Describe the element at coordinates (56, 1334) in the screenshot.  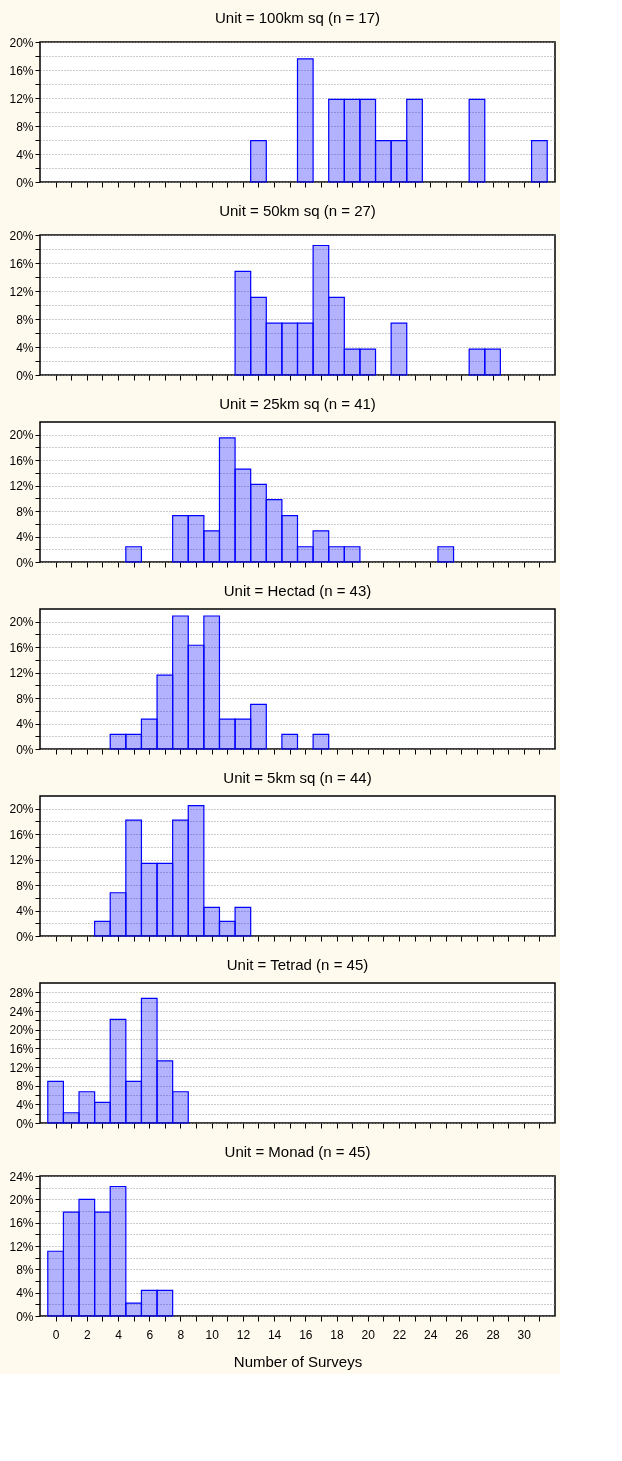
I see `x-tick-label: 0` at that location.